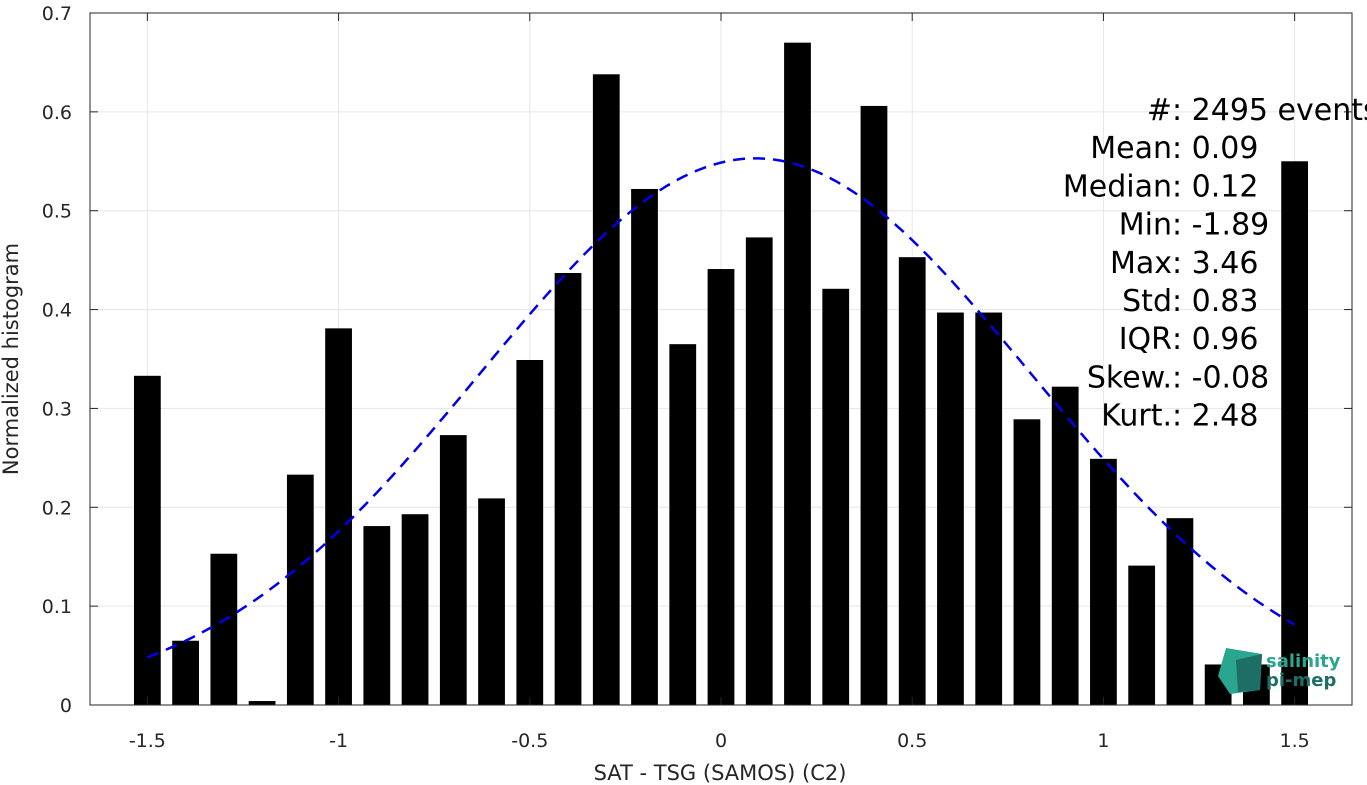  I want to click on x-tick-label: 0.5, so click(912, 741).